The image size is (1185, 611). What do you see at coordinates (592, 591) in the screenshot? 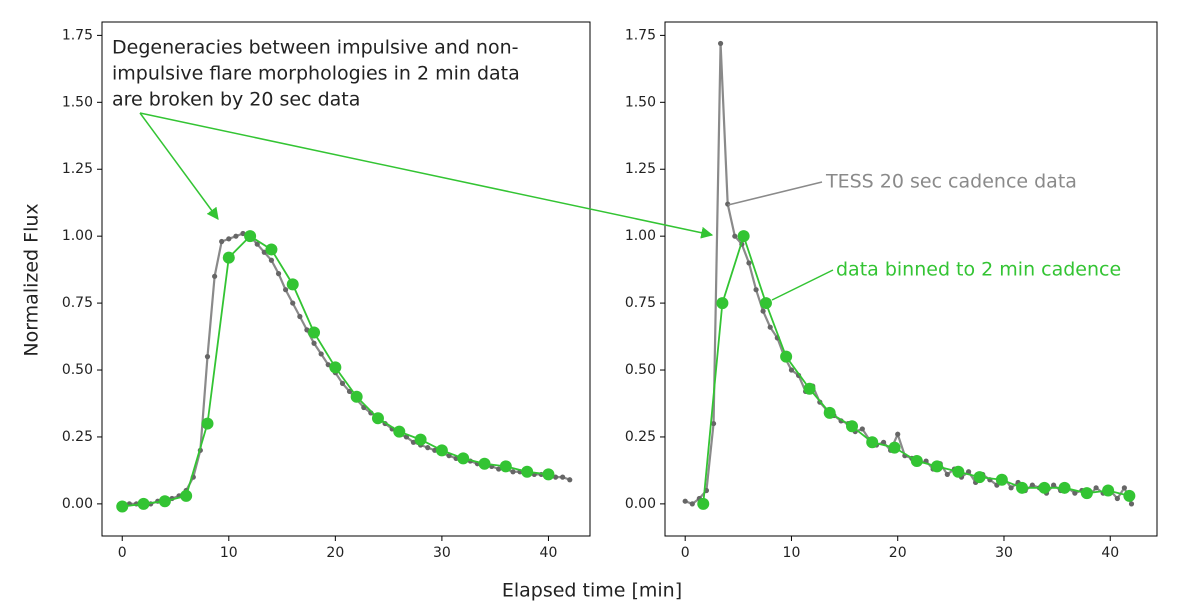
I see `x-axis-label: Elapsed time [min]` at bounding box center [592, 591].